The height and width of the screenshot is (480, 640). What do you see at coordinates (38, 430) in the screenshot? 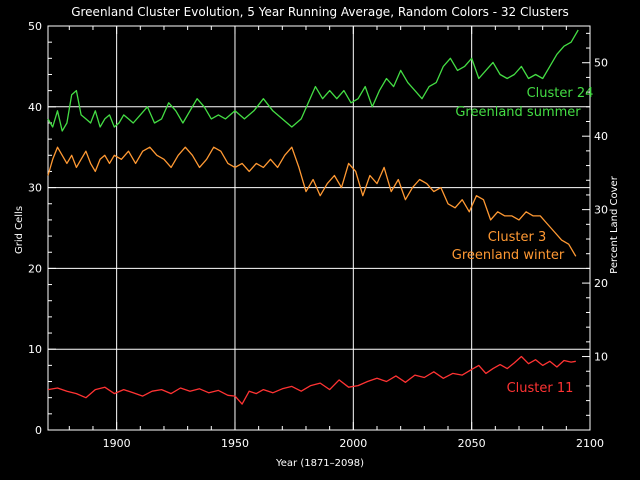
I see `y-left-tick-label-0: 0` at bounding box center [38, 430].